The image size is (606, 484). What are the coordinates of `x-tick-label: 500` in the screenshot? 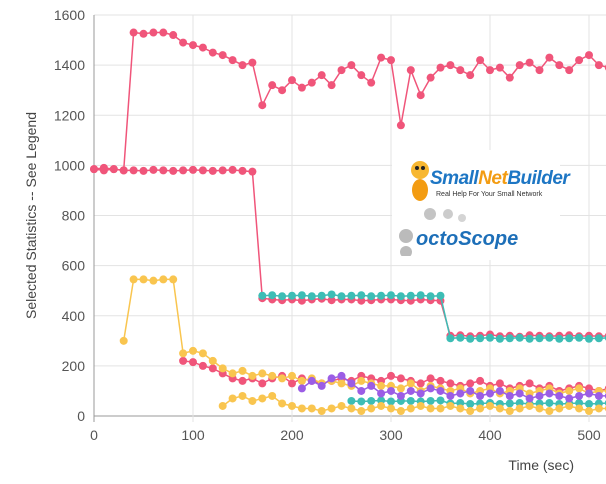 It's located at (589, 435).